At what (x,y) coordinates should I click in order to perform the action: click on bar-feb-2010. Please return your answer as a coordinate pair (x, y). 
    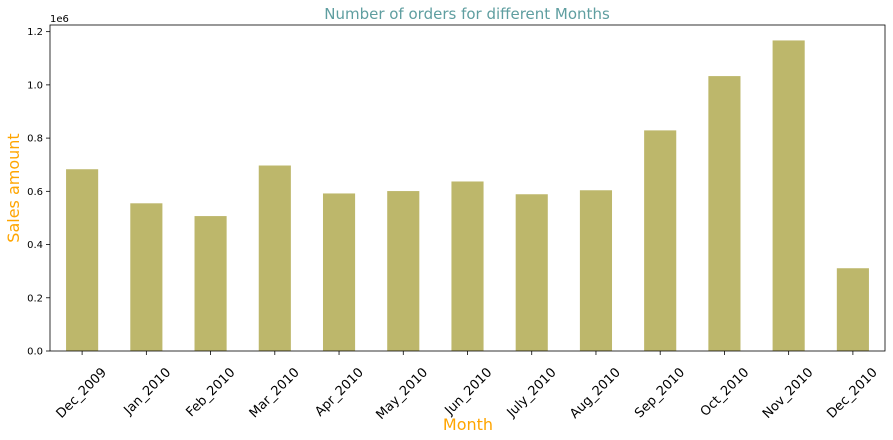
    Looking at the image, I should click on (210, 283).